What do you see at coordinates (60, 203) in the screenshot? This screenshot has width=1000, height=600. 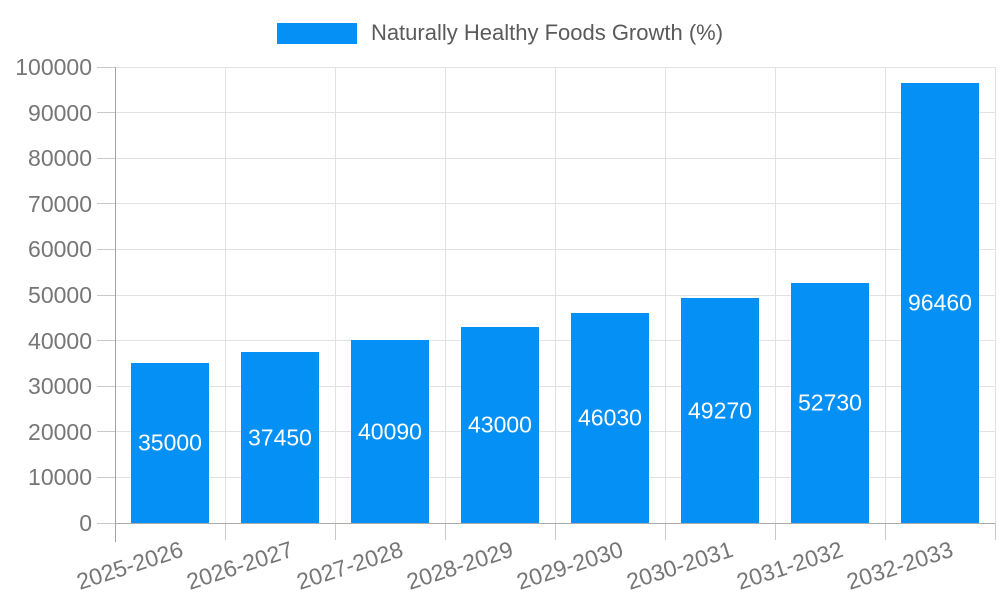 I see `y-tick-label: 70000` at bounding box center [60, 203].